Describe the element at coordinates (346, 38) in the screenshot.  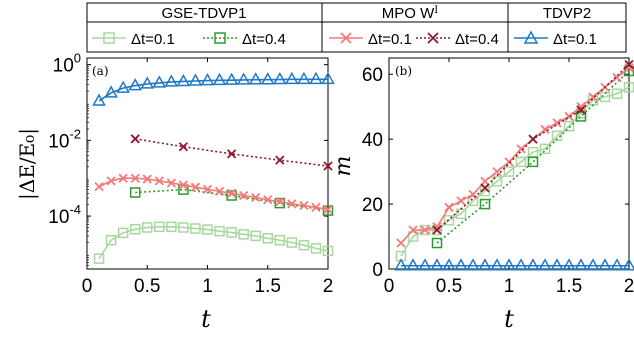
I see `x-marker-icon` at that location.